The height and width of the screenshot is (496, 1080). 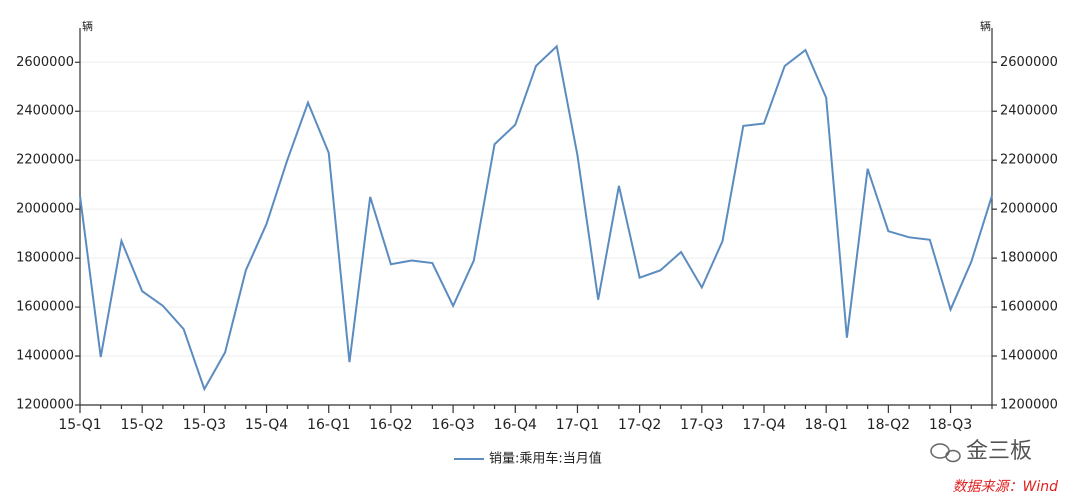 I want to click on x-tick-label: 16-Q2, so click(x=390, y=425).